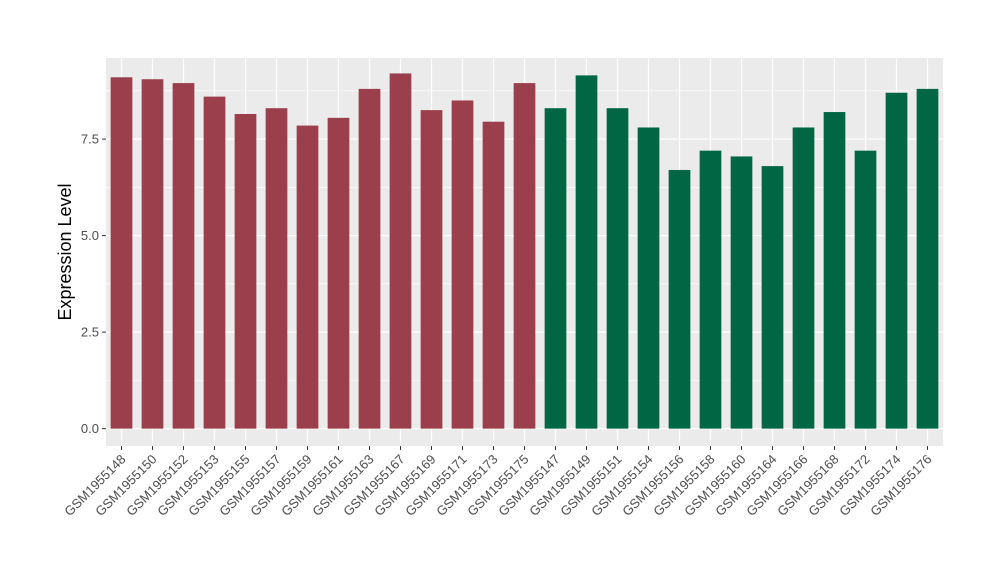 The height and width of the screenshot is (580, 1000). What do you see at coordinates (307, 277) in the screenshot?
I see `bar-GSM1955159` at bounding box center [307, 277].